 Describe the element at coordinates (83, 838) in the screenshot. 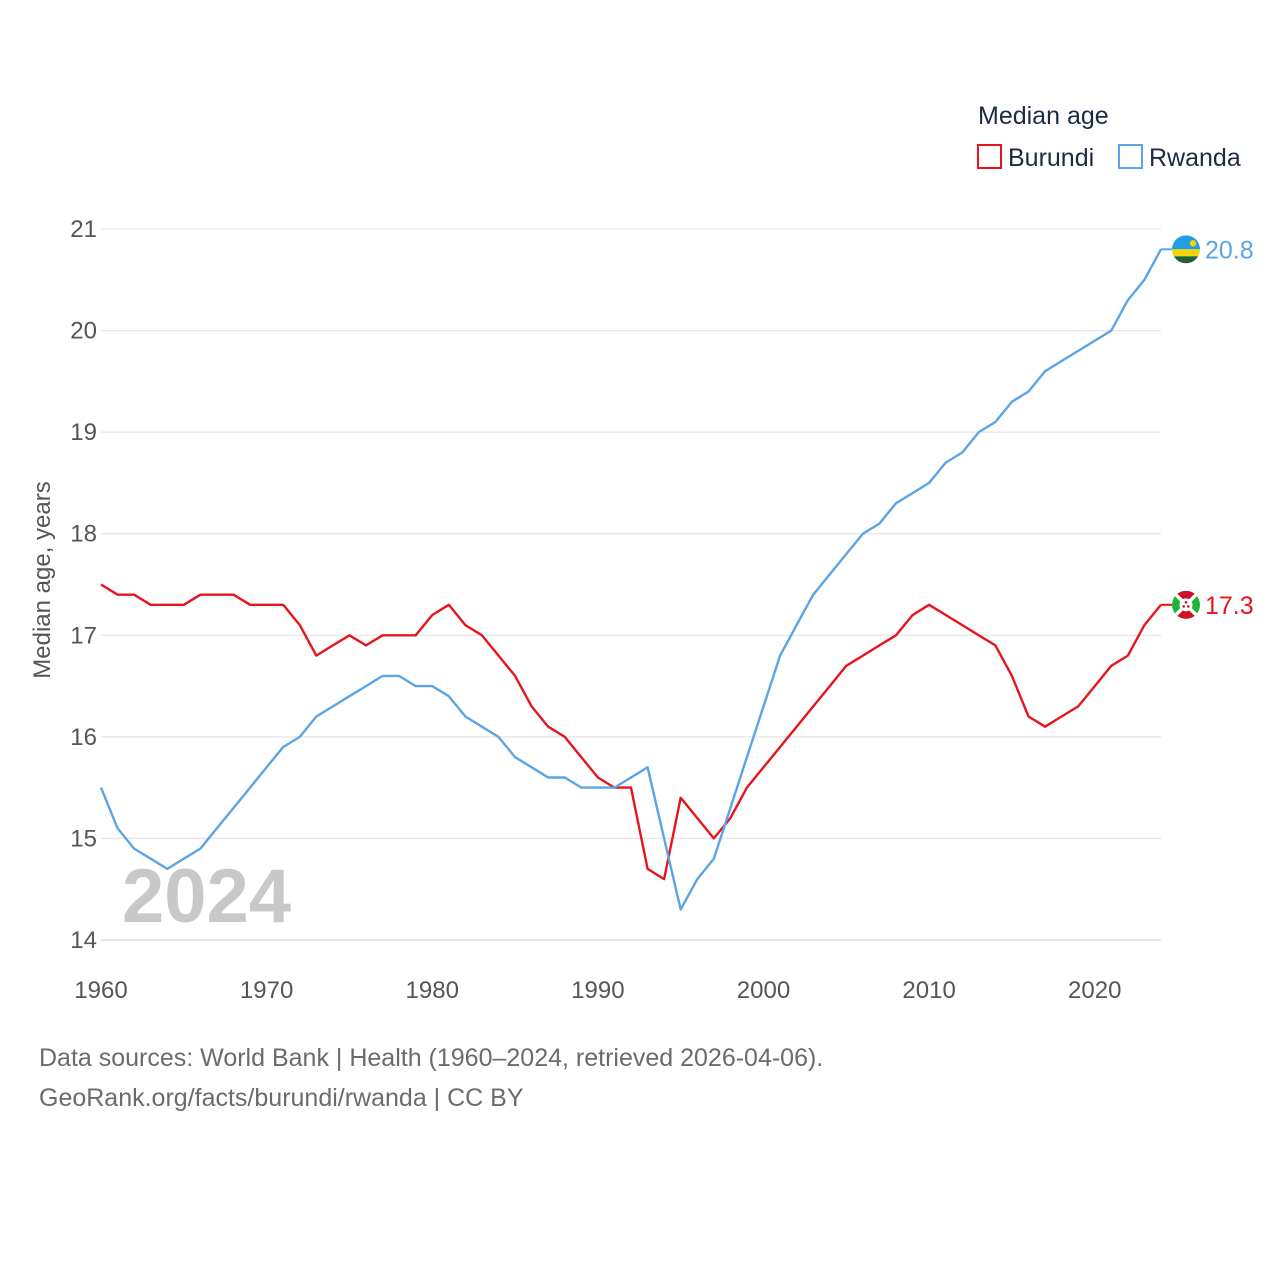

I see `y-tick-label: 15` at that location.